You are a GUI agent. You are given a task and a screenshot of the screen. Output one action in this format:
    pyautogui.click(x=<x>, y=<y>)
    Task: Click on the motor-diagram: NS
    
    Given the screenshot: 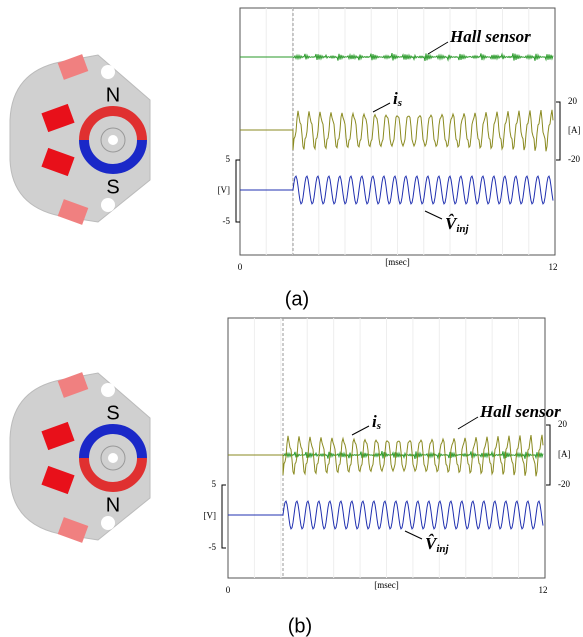 What is the action you would take?
    pyautogui.click(x=80, y=139)
    